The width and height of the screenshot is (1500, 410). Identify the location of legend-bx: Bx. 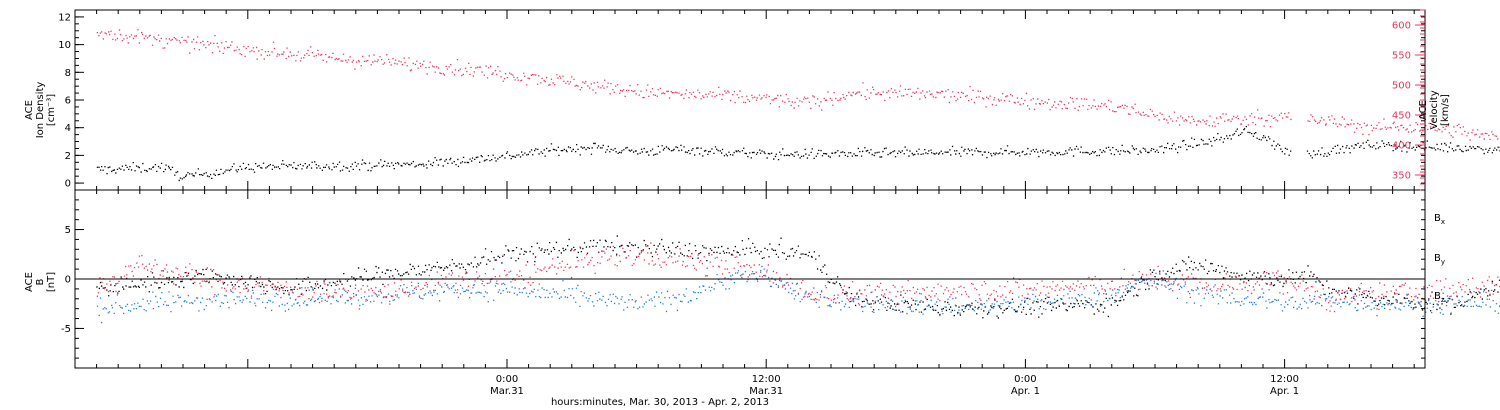
(1439, 219).